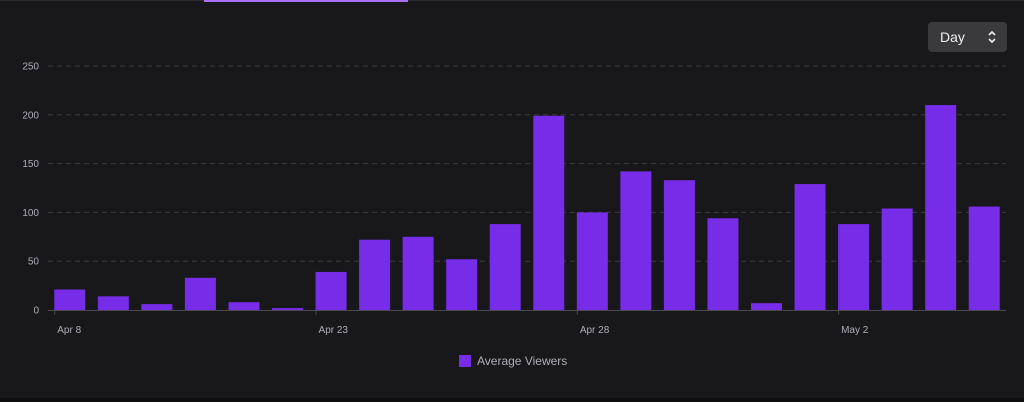  What do you see at coordinates (30, 115) in the screenshot?
I see `y-tick-label: 200` at bounding box center [30, 115].